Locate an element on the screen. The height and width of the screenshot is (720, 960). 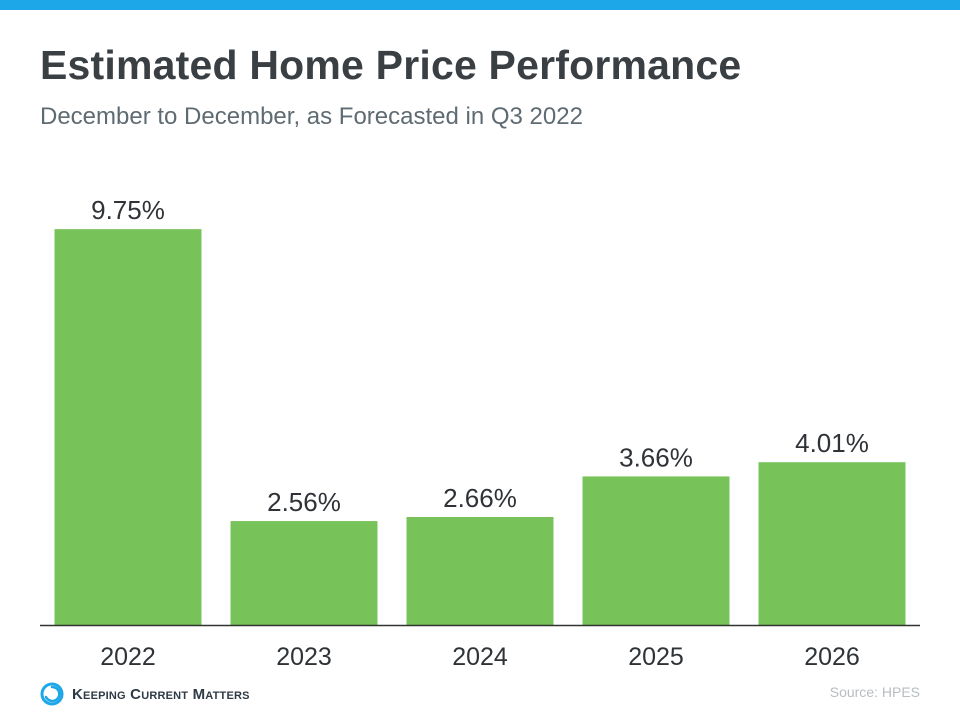
bar-2022 is located at coordinates (128, 427).